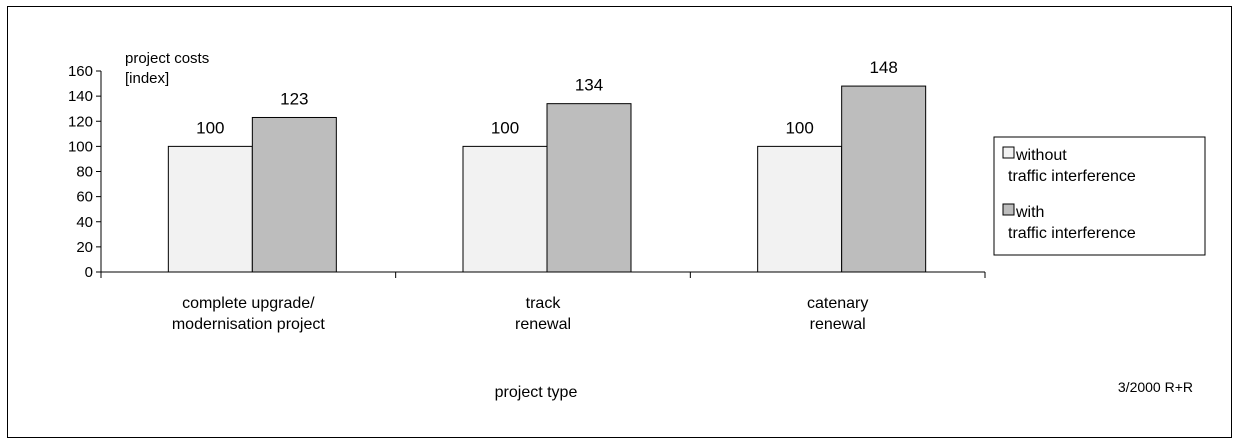 The height and width of the screenshot is (444, 1239). Describe the element at coordinates (84, 222) in the screenshot. I see `y-tick-label: 40` at that location.